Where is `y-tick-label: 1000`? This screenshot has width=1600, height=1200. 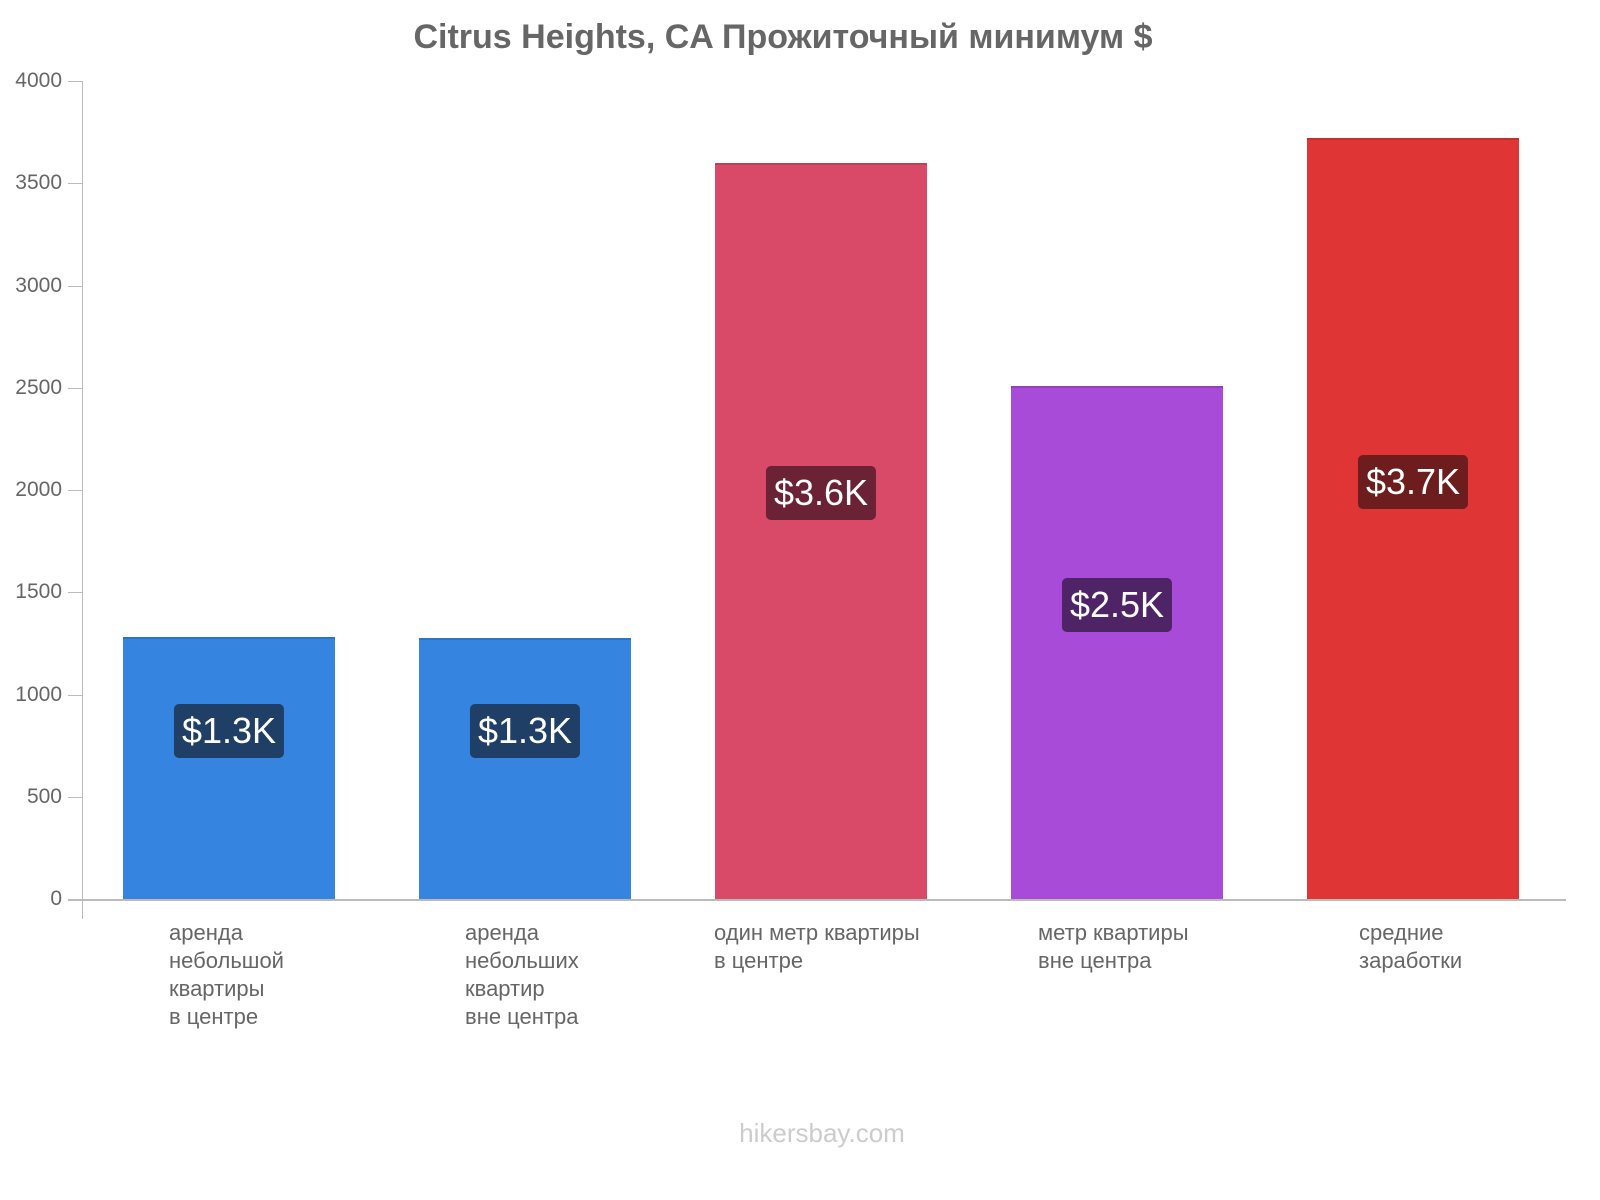
y-tick-label: 1000 is located at coordinates (38, 694).